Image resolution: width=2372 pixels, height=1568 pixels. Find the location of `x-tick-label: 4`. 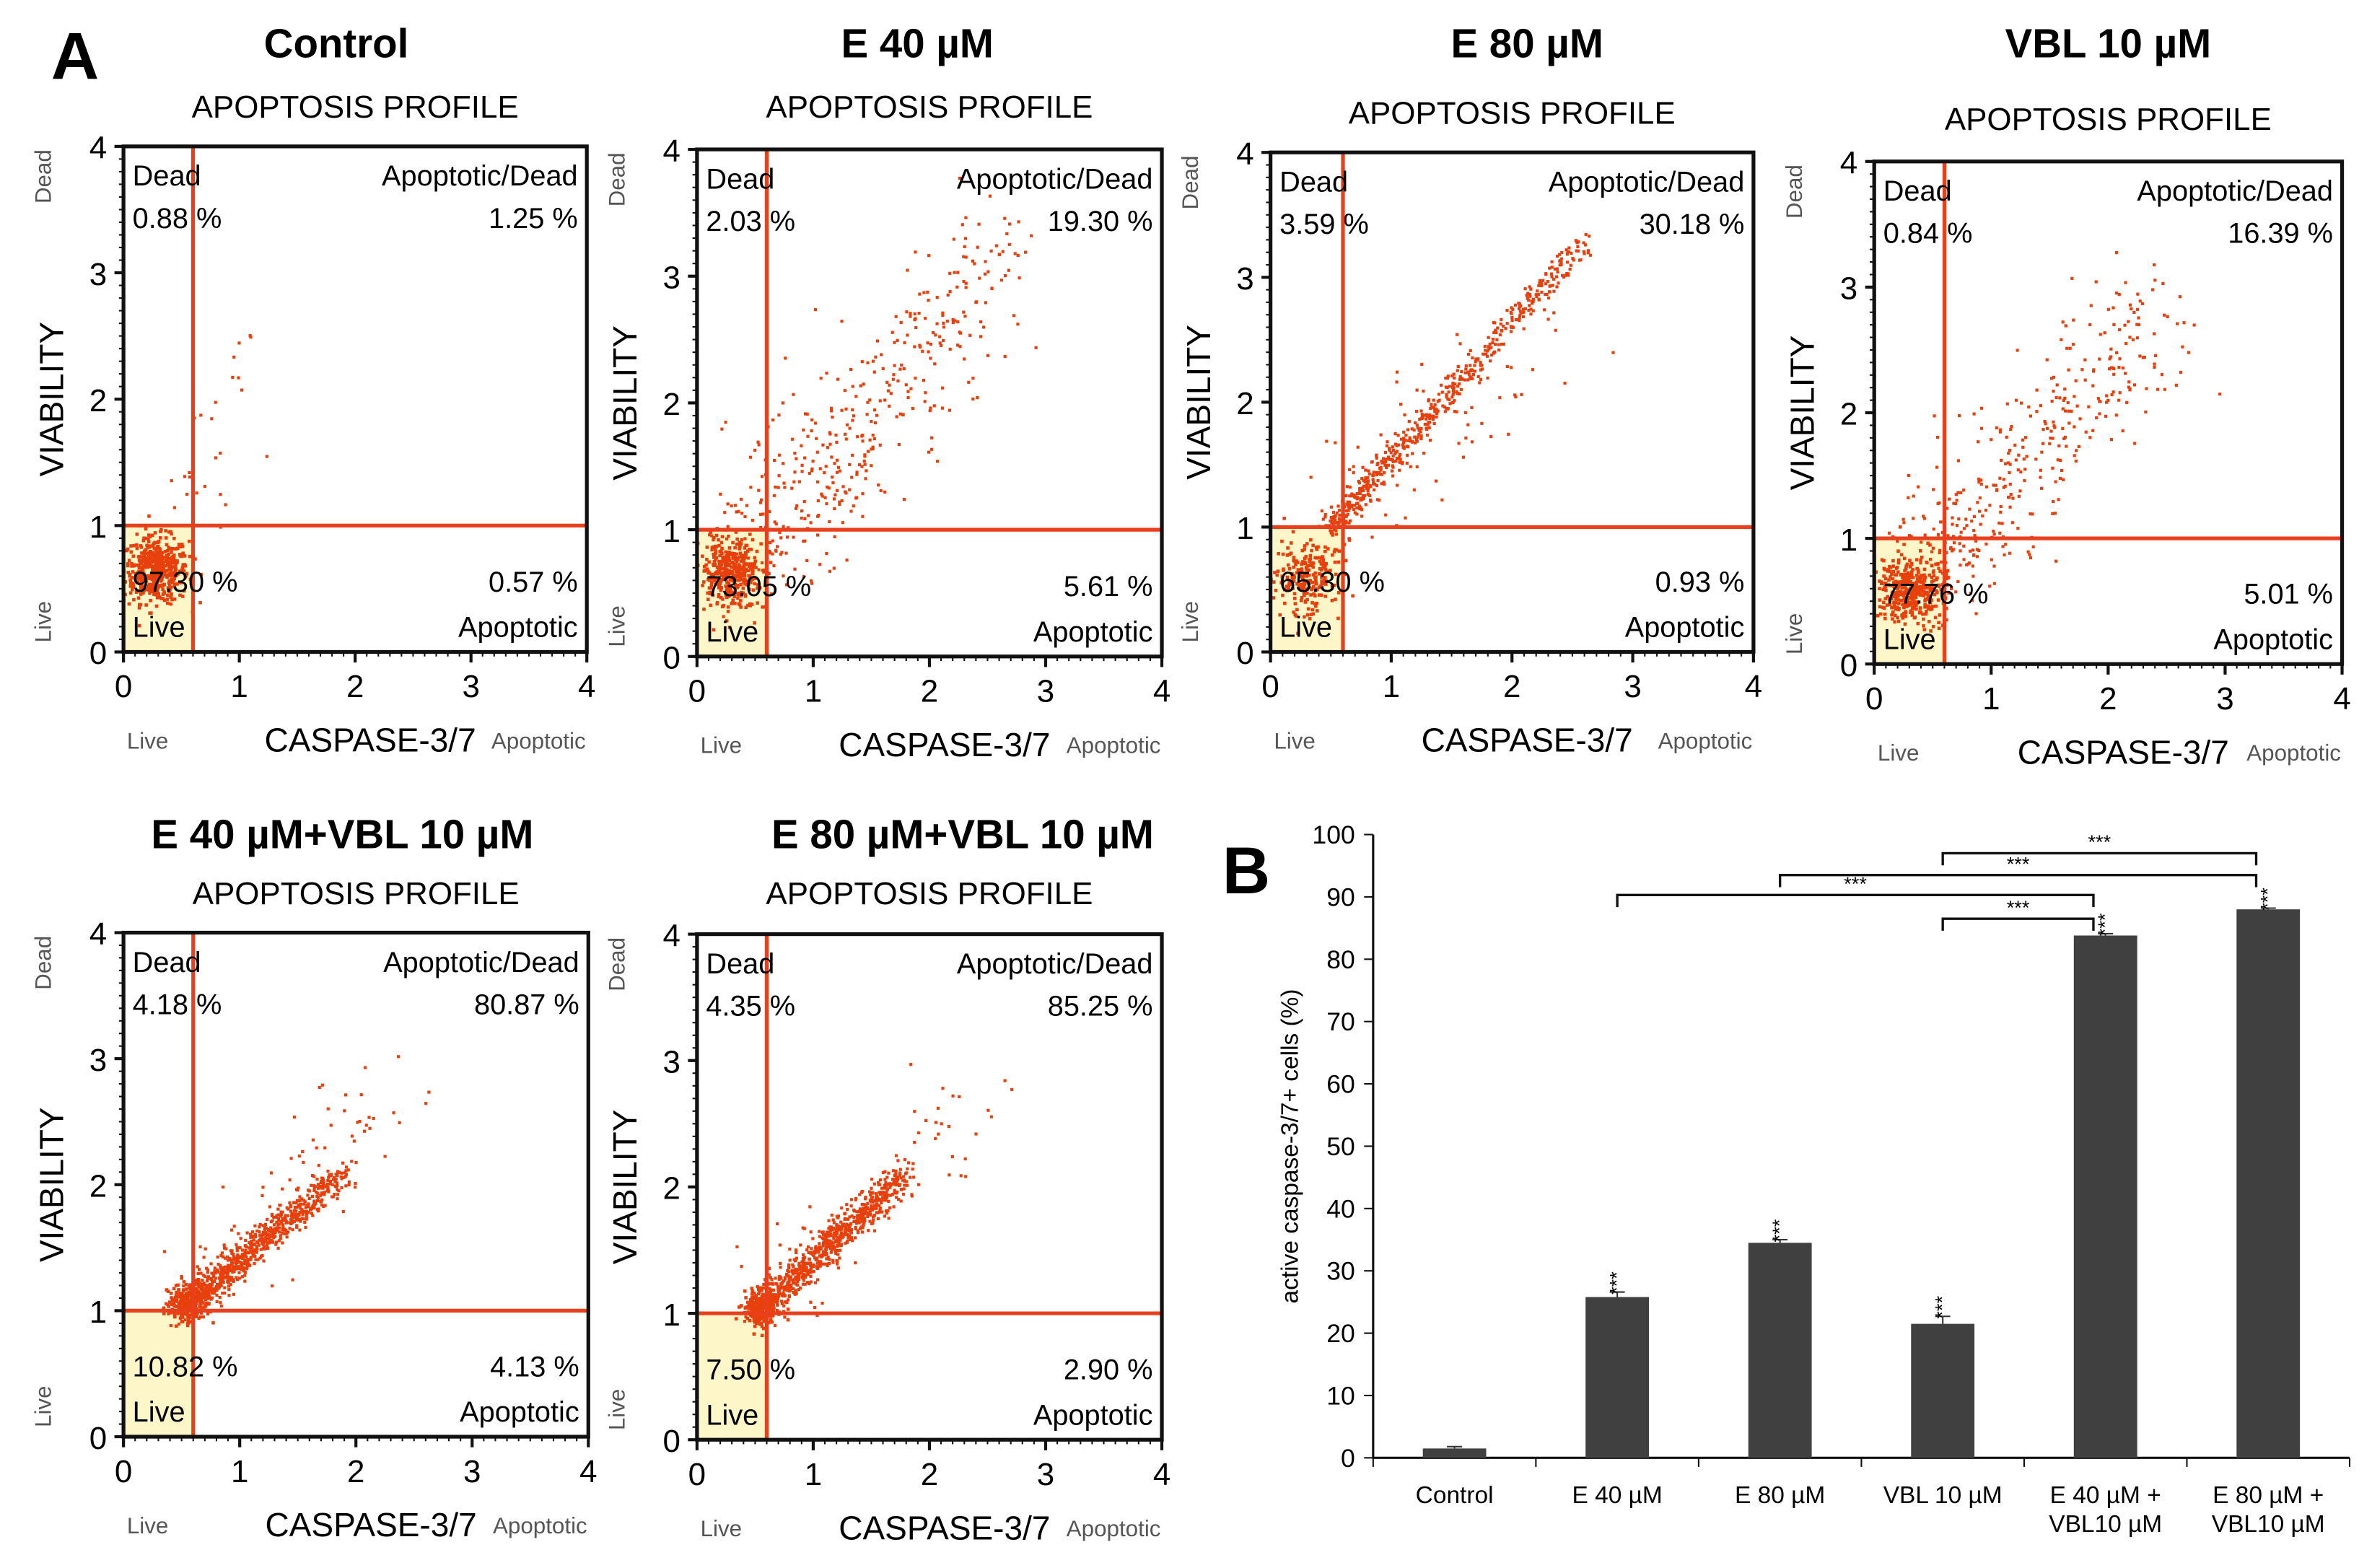

x-tick-label: 4 is located at coordinates (1754, 686).